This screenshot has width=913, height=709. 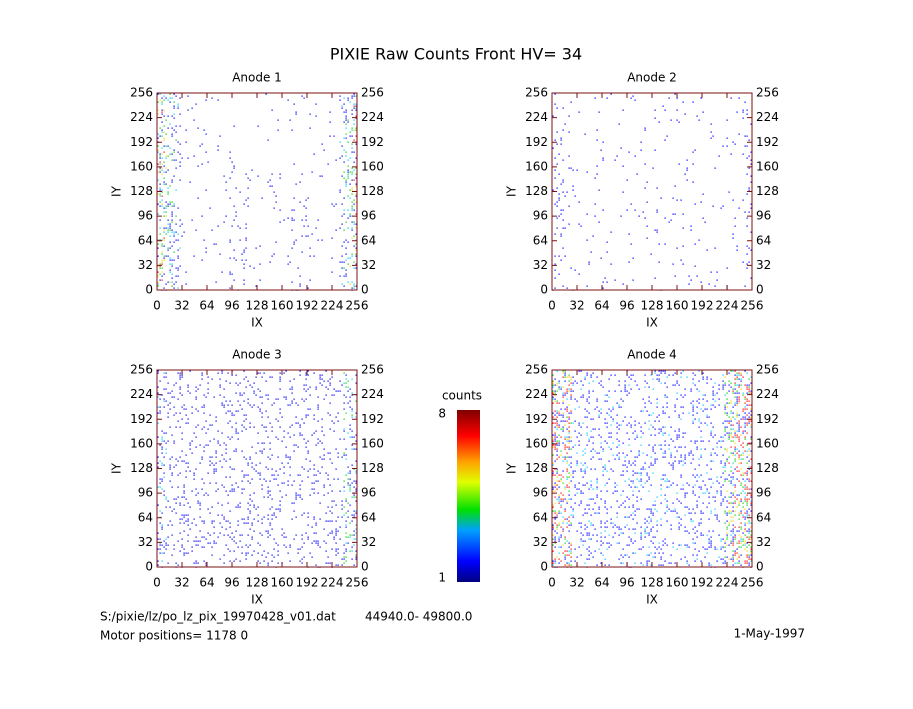 I want to click on panel-title: Anode 1, so click(x=257, y=78).